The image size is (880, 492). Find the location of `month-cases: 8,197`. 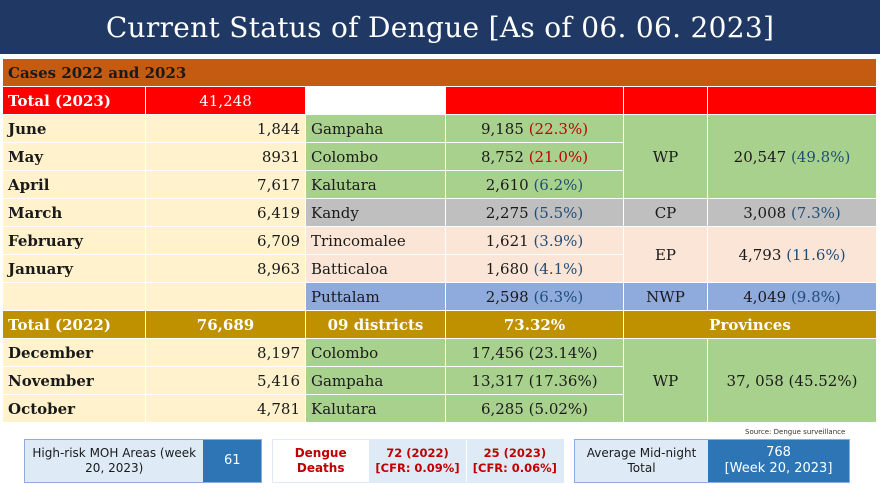

month-cases: 8,197 is located at coordinates (225, 352).